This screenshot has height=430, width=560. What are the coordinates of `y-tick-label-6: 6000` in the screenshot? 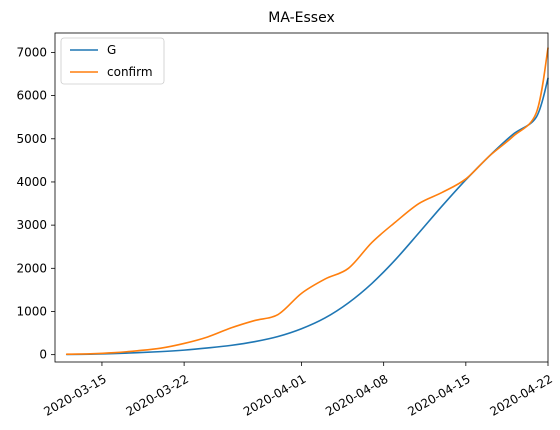 It's located at (31, 96).